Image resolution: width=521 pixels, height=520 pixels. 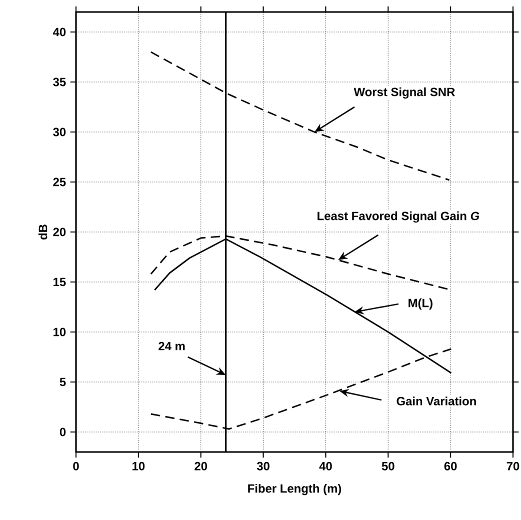 I want to click on y-tick-label: 5, so click(x=63, y=382).